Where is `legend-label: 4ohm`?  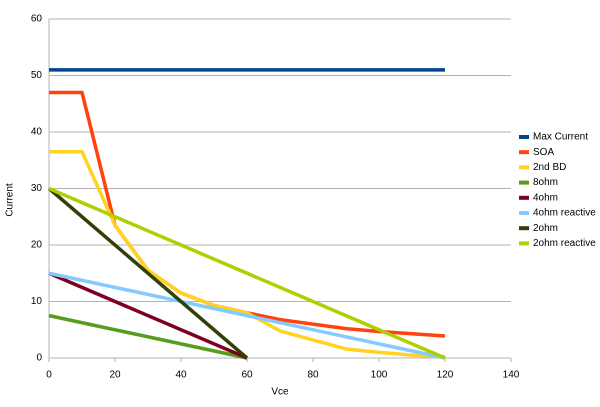 legend-label: 4ohm is located at coordinates (545, 197).